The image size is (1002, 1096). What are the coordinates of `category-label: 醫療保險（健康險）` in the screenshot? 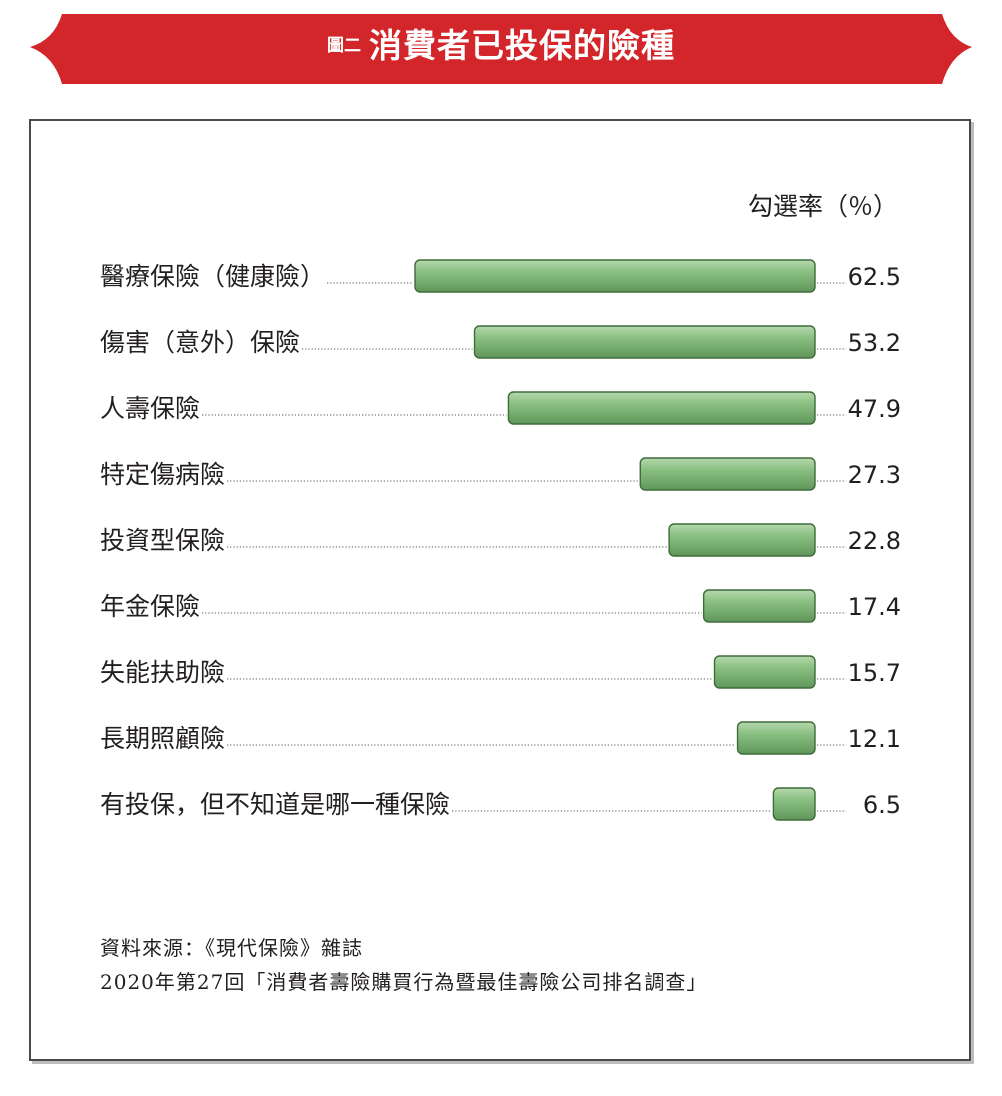 It's located at (212, 276).